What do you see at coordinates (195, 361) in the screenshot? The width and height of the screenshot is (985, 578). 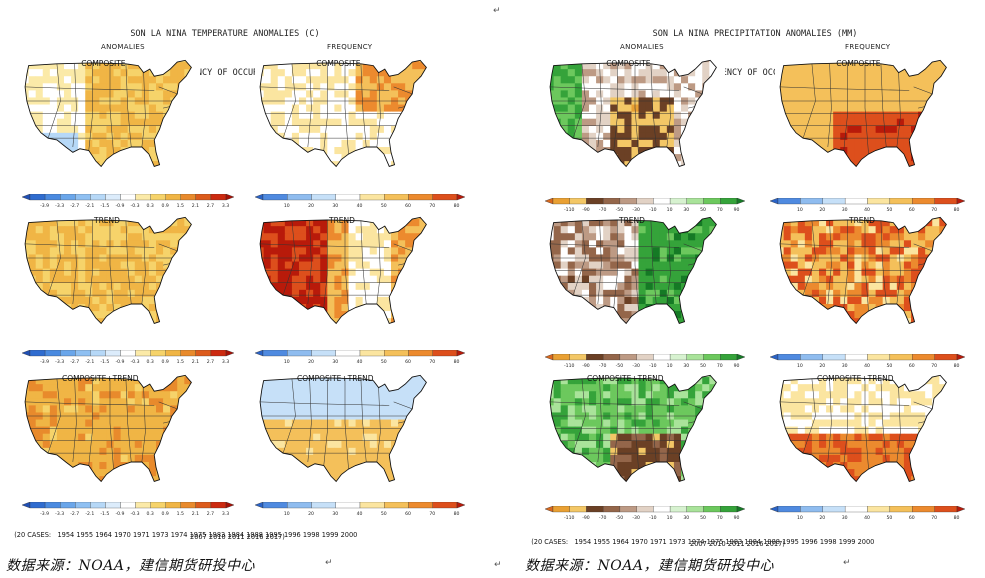 I see `temp-anom-colorbar-1-tick: 2.1` at bounding box center [195, 361].